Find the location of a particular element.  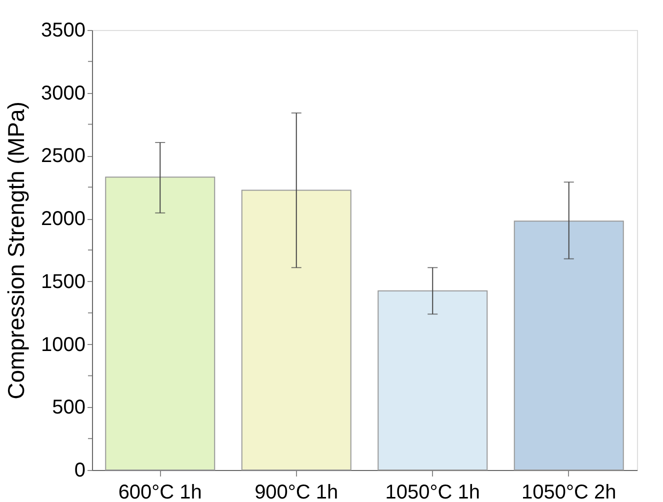

y-tick-label: 1500 is located at coordinates (63, 281).